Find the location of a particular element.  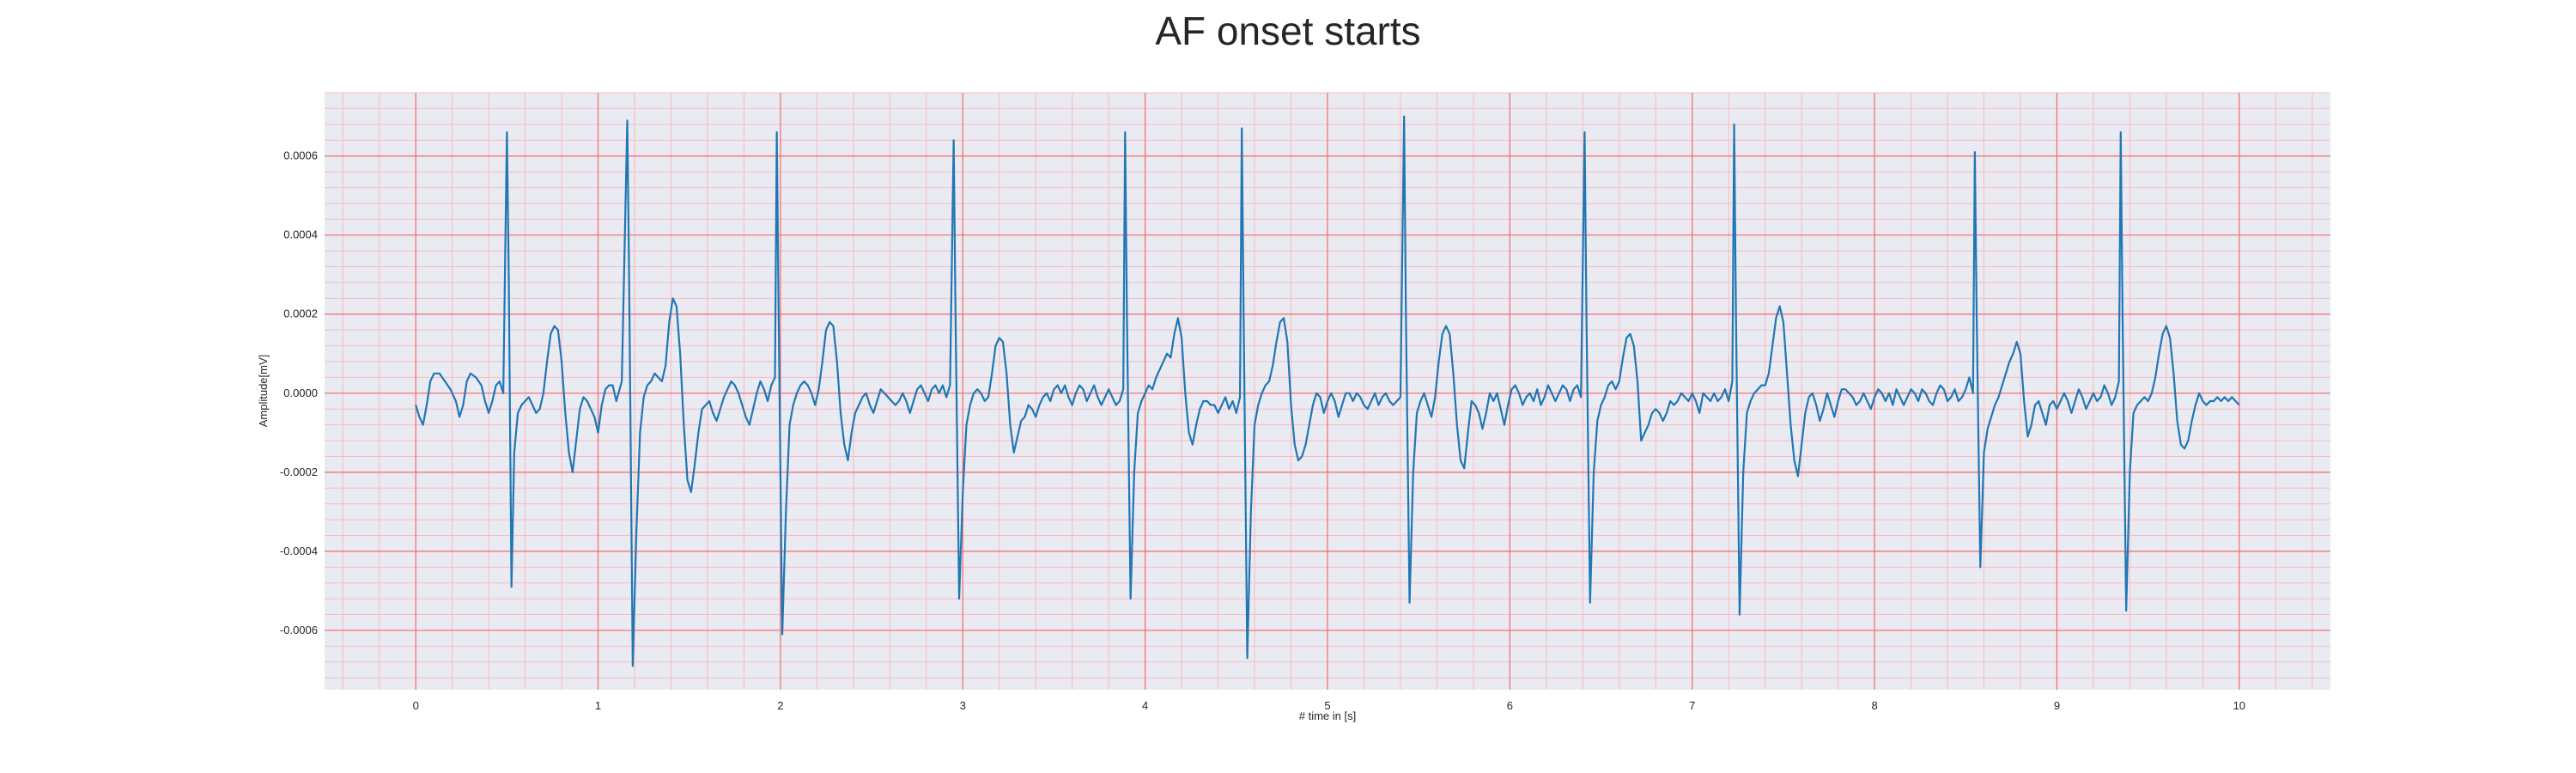

x-axis-label: # time in [s] is located at coordinates (1327, 715).